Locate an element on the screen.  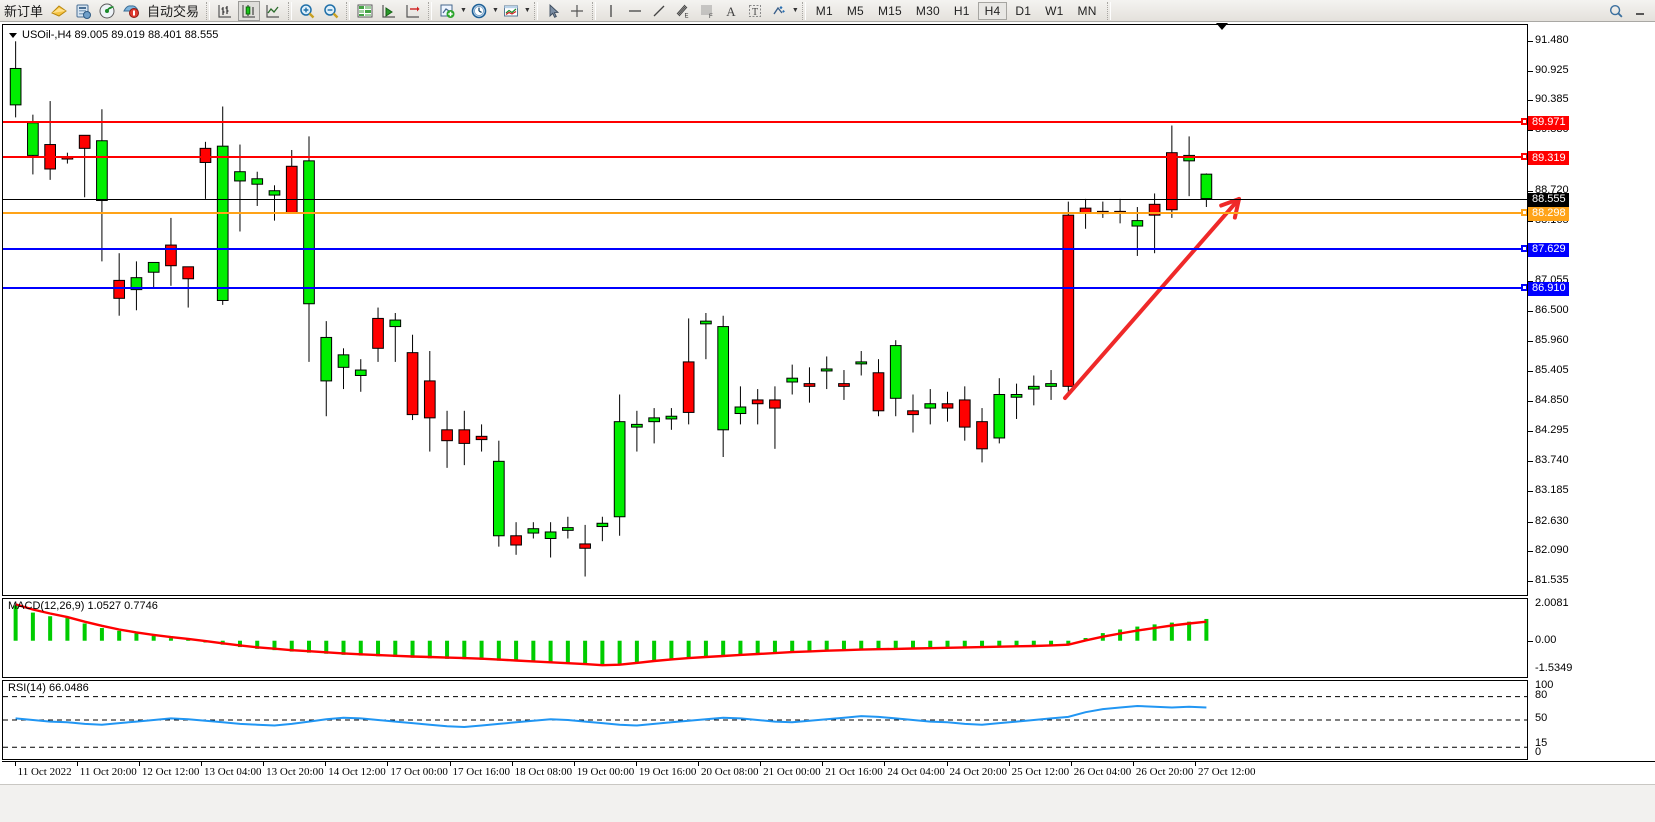
horizontal-line-icon is located at coordinates (635, 11).